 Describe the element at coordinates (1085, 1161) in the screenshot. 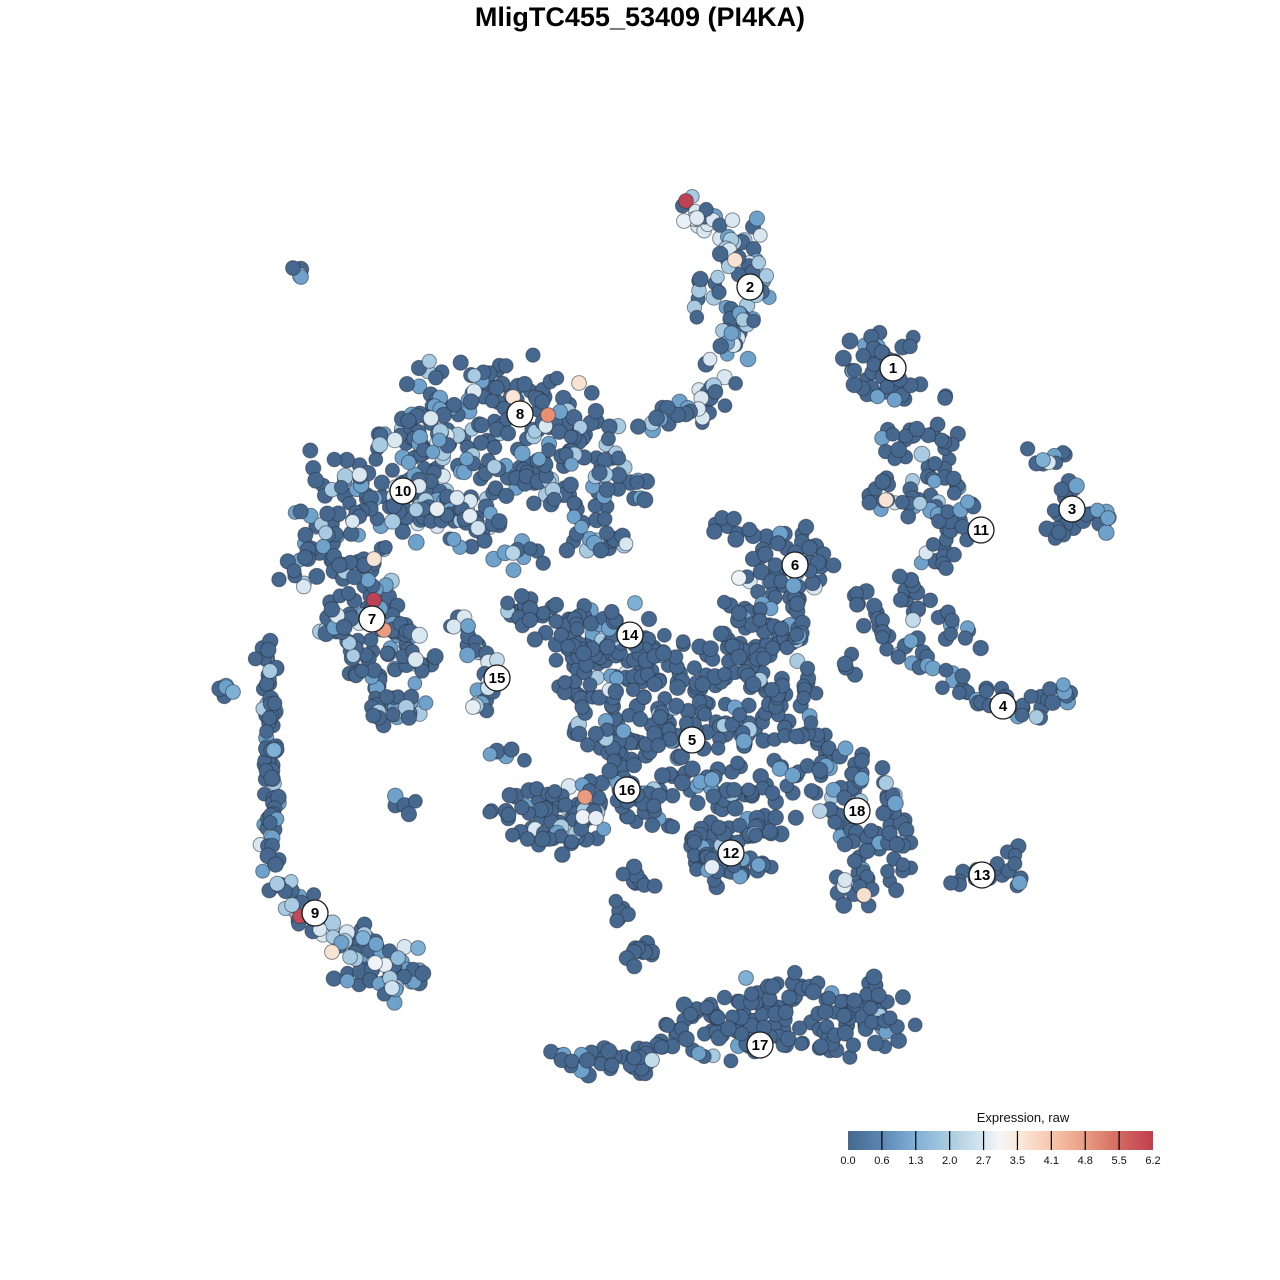

I see `colorbar-tick-label: 4.8` at that location.